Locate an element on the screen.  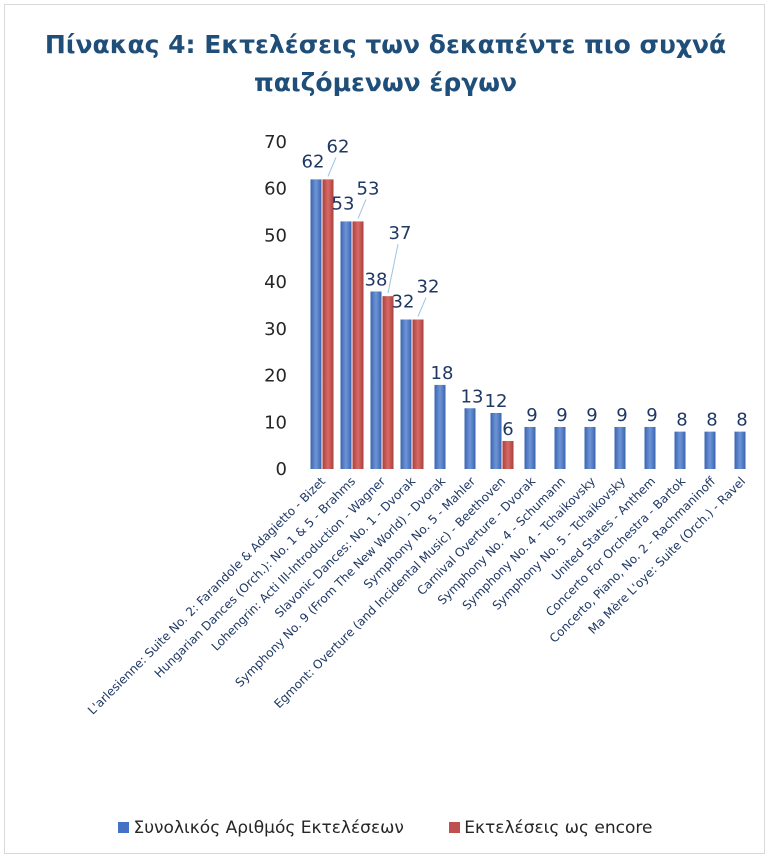
data-label-encore: 32 is located at coordinates (428, 287).